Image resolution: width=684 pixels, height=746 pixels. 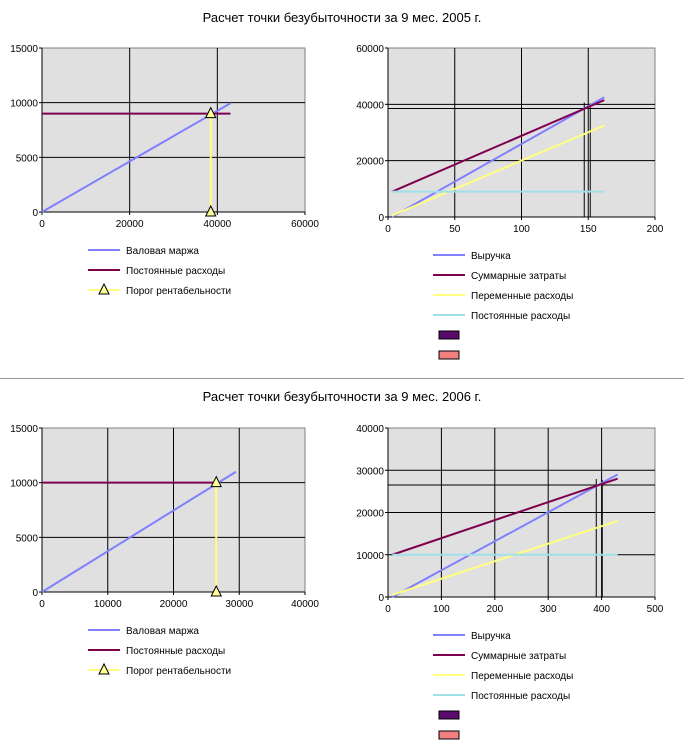 I want to click on plot-area, so click(x=173, y=130).